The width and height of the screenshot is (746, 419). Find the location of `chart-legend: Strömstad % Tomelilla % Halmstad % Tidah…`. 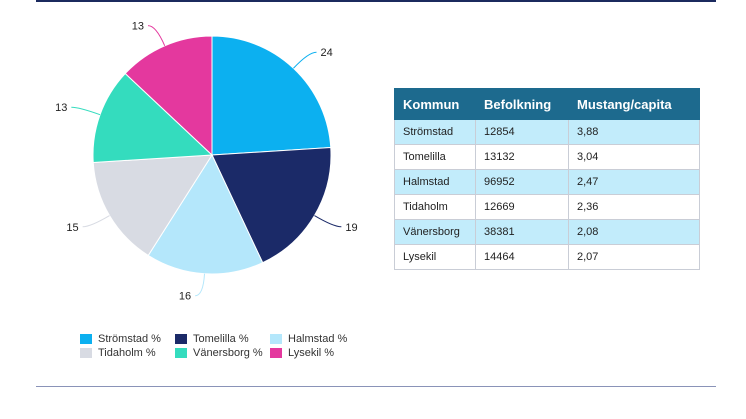

chart-legend: Strömstad % Tomelilla % Halmstad % Tidah… is located at coordinates (225, 346).